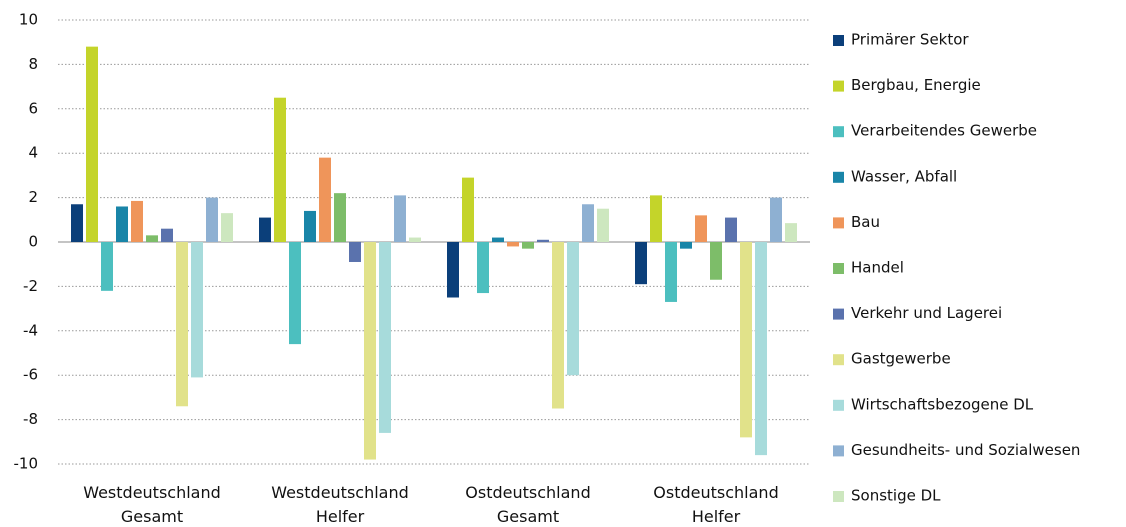  I want to click on legend-label: Bergbau, Energie, so click(916, 85).